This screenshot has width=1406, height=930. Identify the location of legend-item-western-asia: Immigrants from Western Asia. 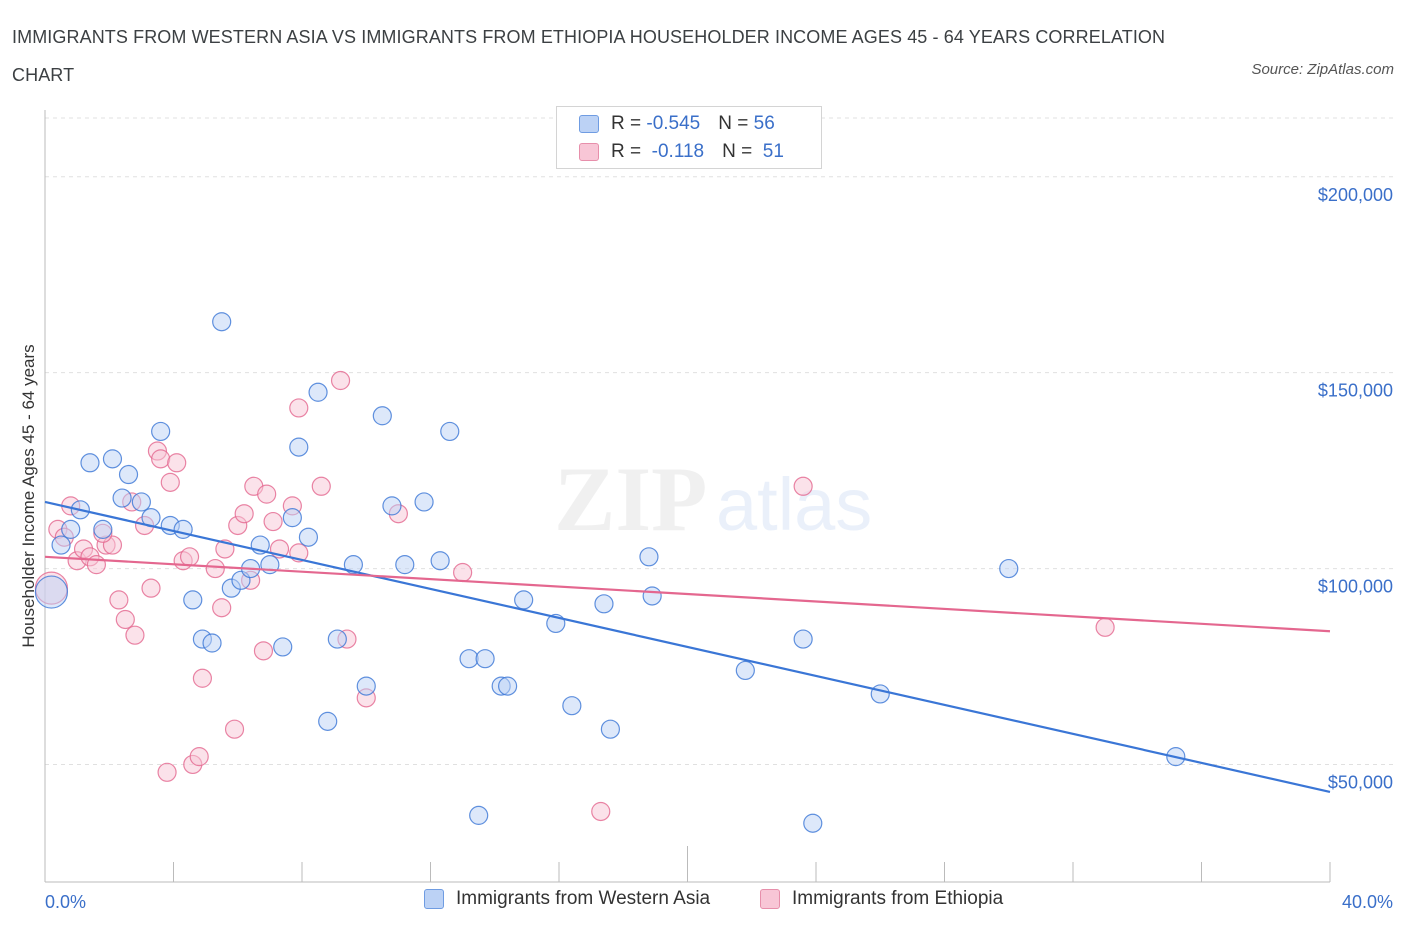
(567, 899).